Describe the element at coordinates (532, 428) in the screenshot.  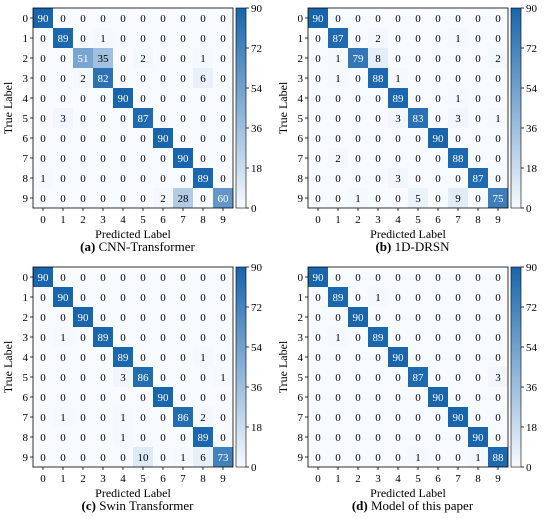
I see `colorbar-tick-label: 18` at that location.